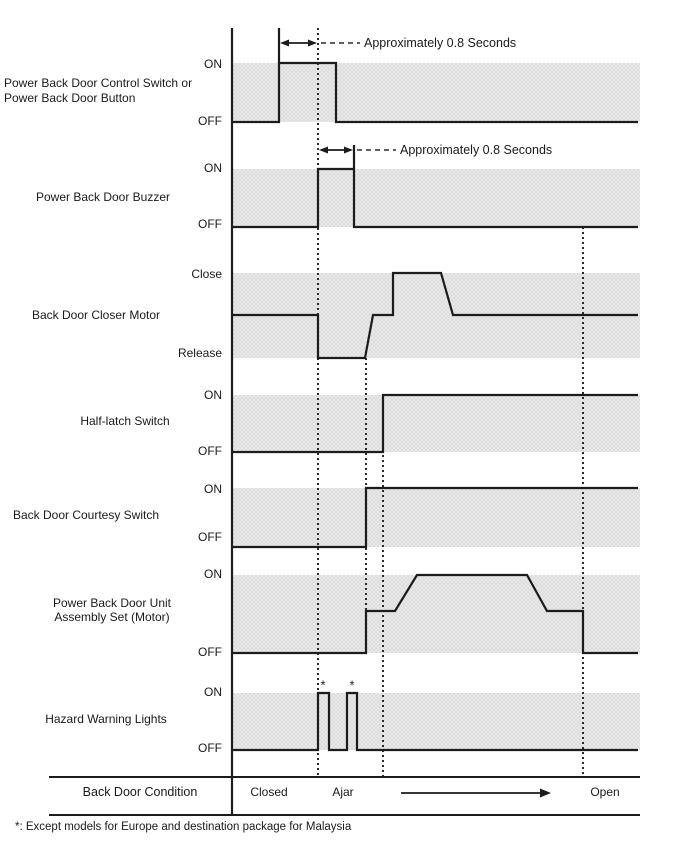 This screenshot has height=852, width=688. Describe the element at coordinates (268, 792) in the screenshot. I see `condition-value-closed: Closed` at that location.